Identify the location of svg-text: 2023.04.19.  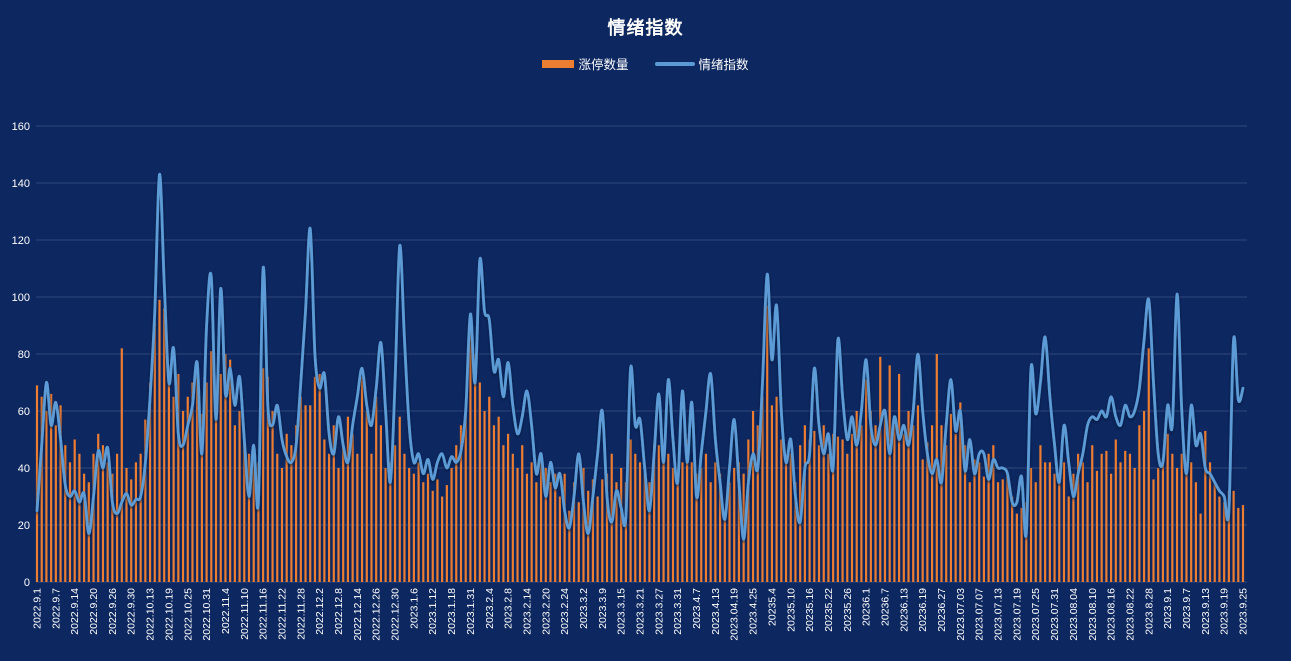
(735, 614).